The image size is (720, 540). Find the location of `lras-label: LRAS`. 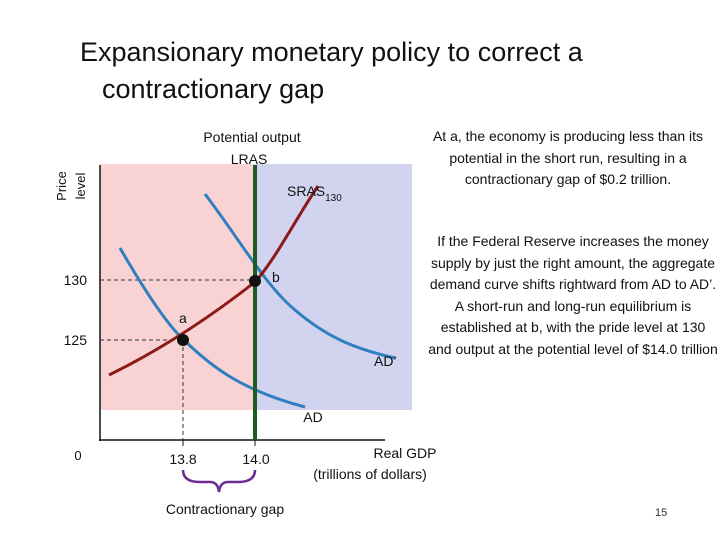

lras-label: LRAS is located at coordinates (249, 159).